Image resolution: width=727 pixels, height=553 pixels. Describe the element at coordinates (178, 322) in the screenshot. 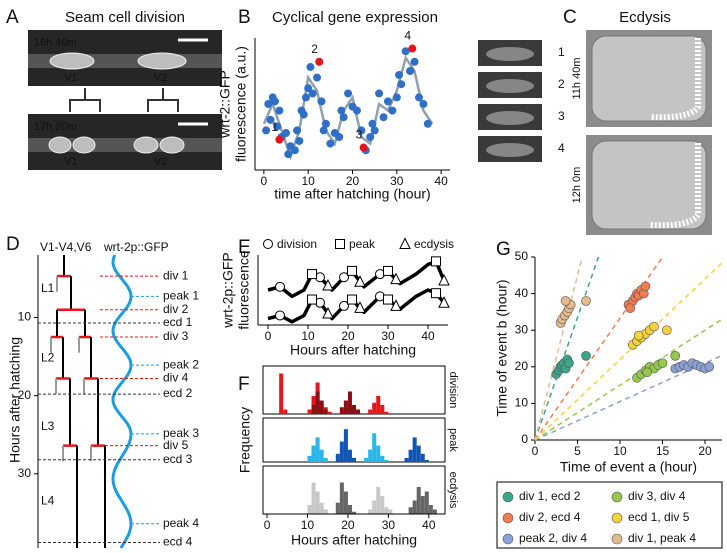

I see `event-label: ecd 1` at that location.